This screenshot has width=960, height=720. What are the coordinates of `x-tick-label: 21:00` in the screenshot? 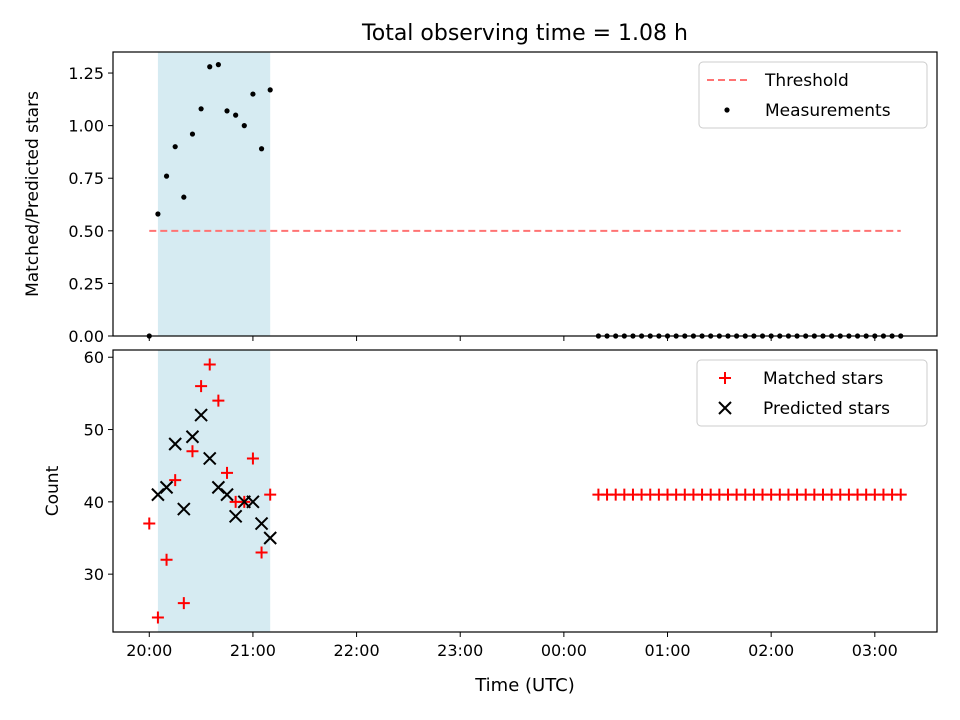 It's located at (253, 650).